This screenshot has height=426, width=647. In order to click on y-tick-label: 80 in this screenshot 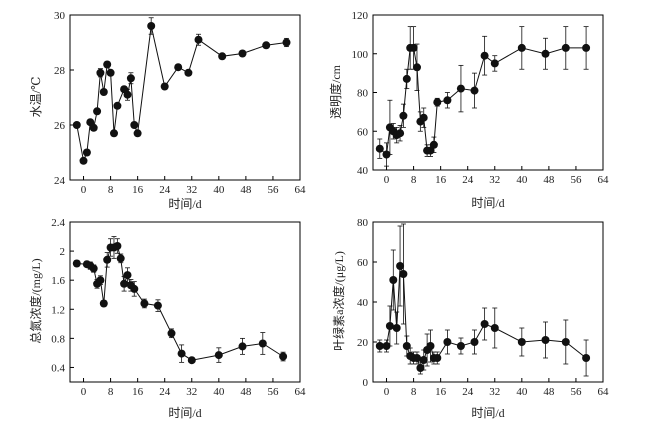, I will do `click(363, 94)`.